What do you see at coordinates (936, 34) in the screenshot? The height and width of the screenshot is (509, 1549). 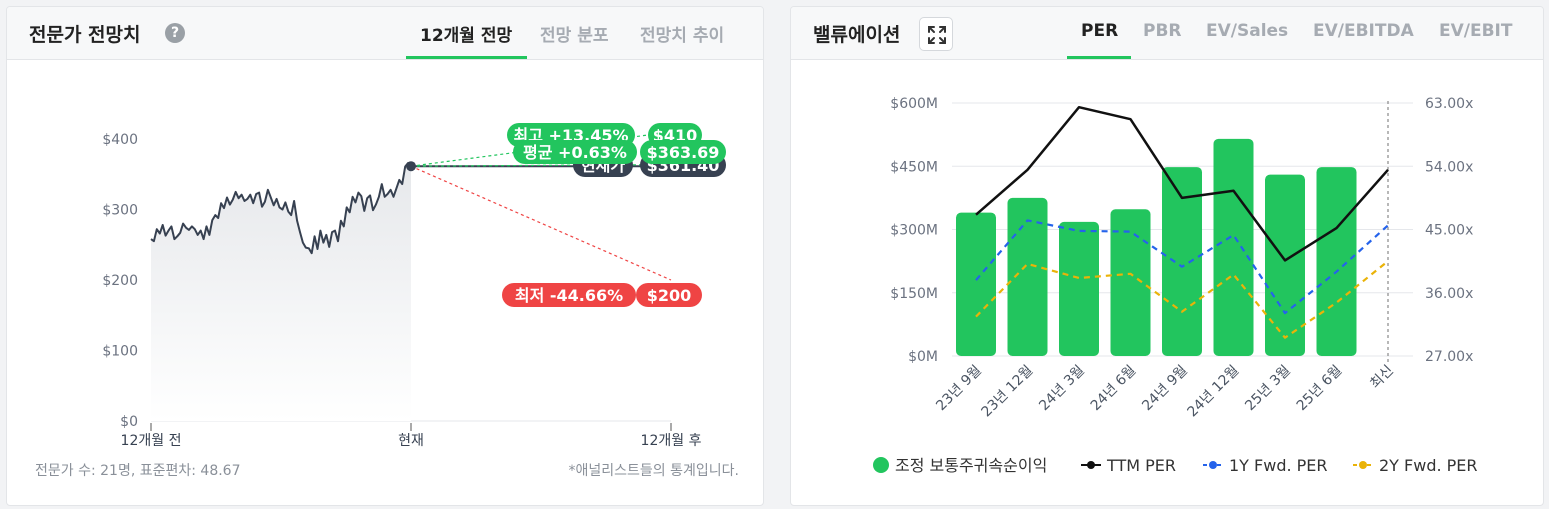 I see `expand-icon` at bounding box center [936, 34].